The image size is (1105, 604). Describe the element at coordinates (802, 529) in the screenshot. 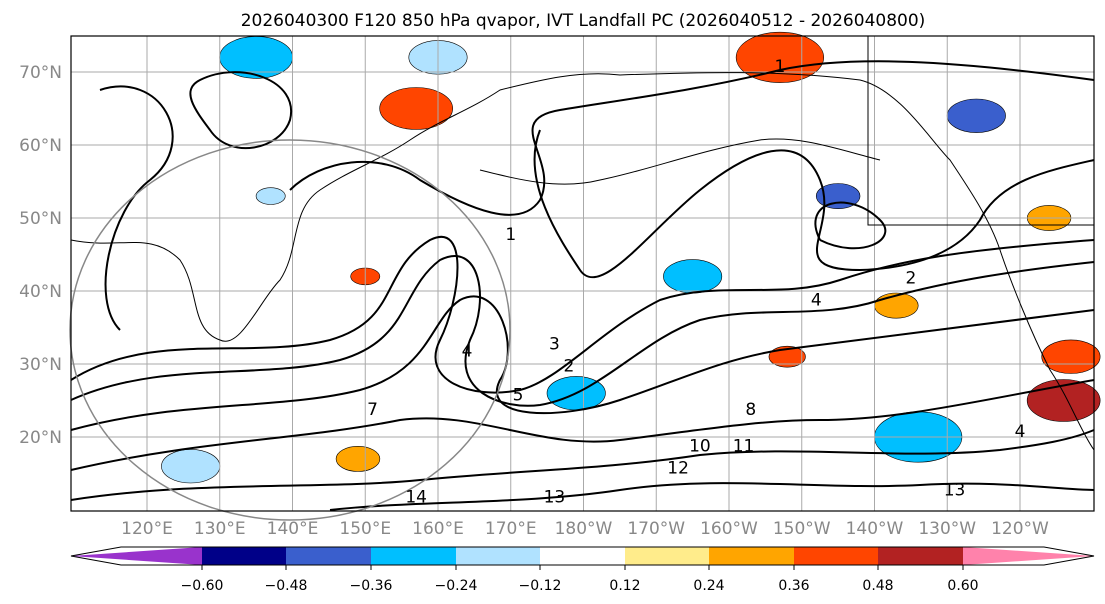

I see `lon-tick-label: 150°W` at that location.